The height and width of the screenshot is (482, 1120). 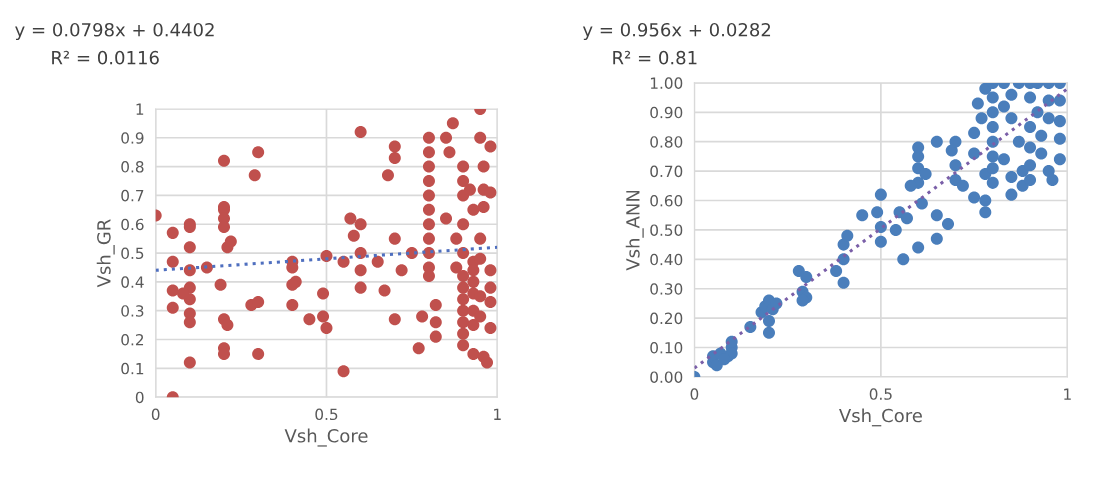 I want to click on y-tick-label: 0.8, so click(x=132, y=167).